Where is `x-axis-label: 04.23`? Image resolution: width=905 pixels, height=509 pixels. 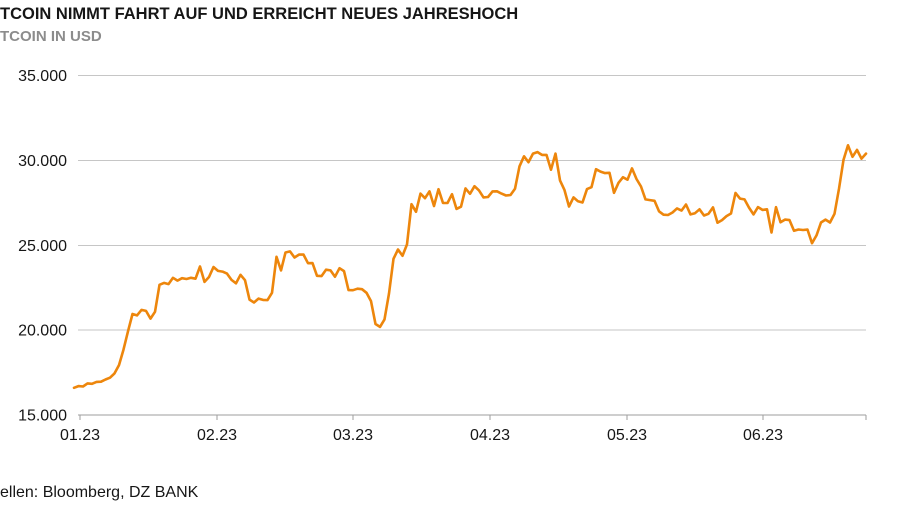
x-axis-label: 04.23 is located at coordinates (490, 435).